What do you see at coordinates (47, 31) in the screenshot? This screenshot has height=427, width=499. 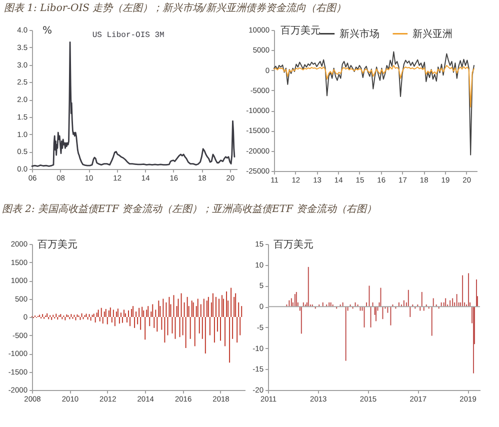 I see `y-axis-title: %` at bounding box center [47, 31].